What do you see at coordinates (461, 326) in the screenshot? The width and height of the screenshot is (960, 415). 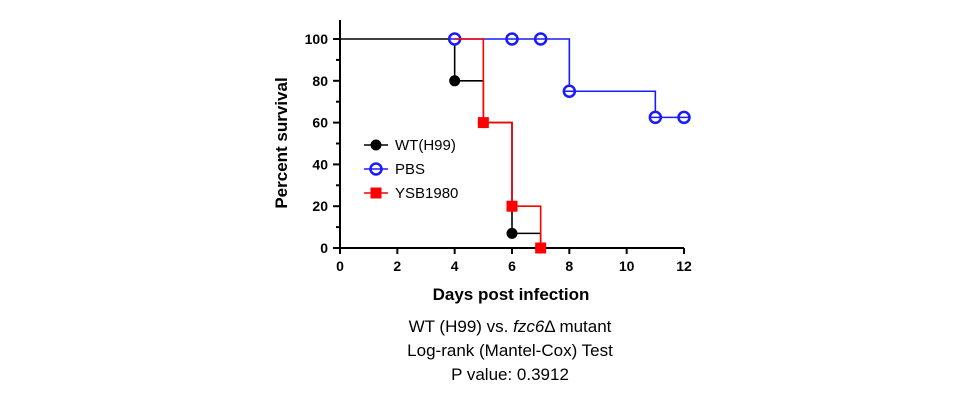 I see `caption-line-1-prefix: WT (H99) vs.` at bounding box center [461, 326].